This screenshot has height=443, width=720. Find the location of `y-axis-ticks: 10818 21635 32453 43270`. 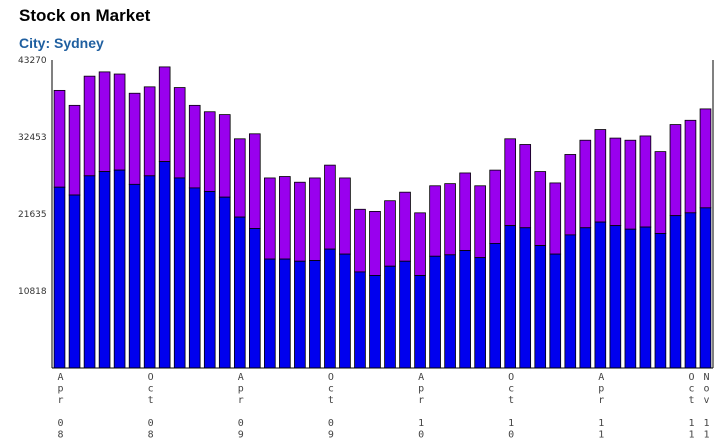

y-axis-ticks: 10818 21635 32453 43270 is located at coordinates (32, 176).